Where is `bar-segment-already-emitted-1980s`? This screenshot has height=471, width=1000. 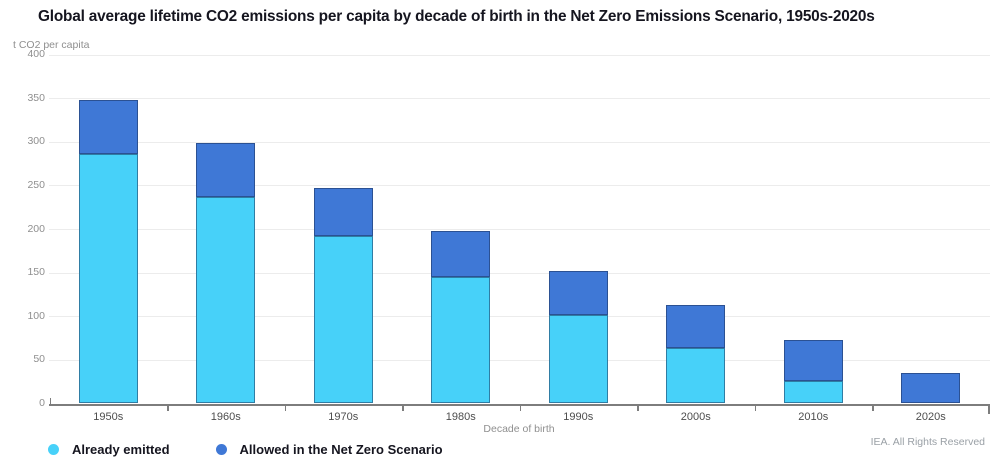
bar-segment-already-emitted-1980s is located at coordinates (461, 340).